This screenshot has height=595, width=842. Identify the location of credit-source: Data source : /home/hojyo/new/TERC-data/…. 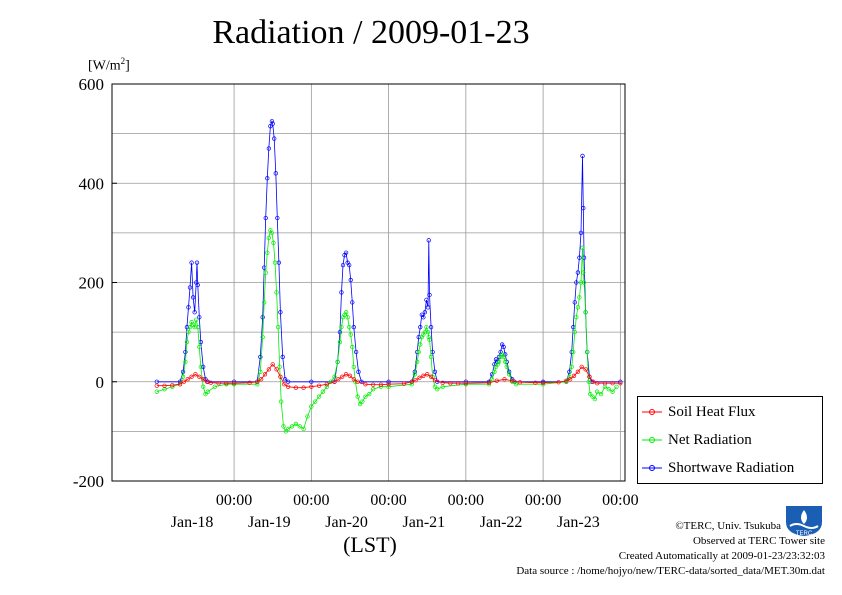
(670, 571).